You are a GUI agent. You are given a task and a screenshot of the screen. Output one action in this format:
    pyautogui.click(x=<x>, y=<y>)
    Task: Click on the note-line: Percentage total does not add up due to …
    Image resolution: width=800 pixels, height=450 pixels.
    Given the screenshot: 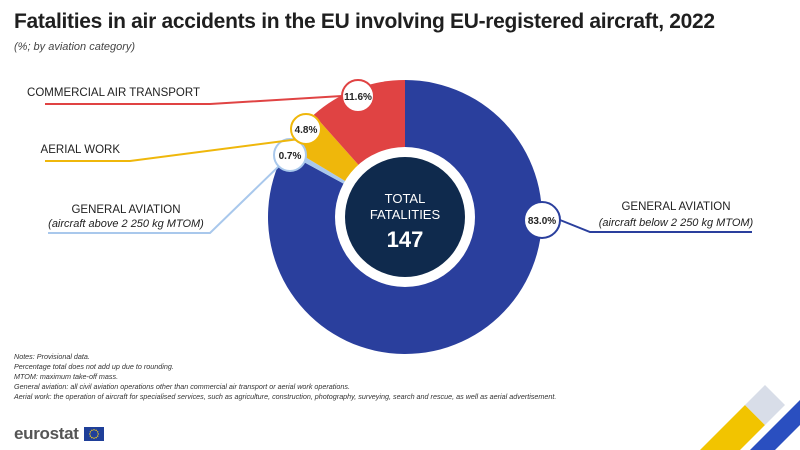 What is the action you would take?
    pyautogui.click(x=94, y=366)
    